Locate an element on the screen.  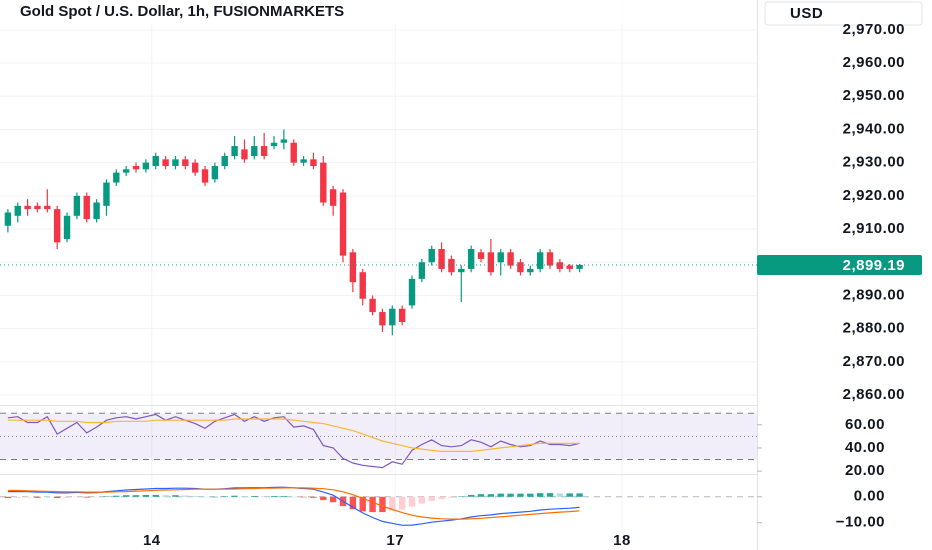
y-tick-label: 2,970.00 is located at coordinates (874, 29).